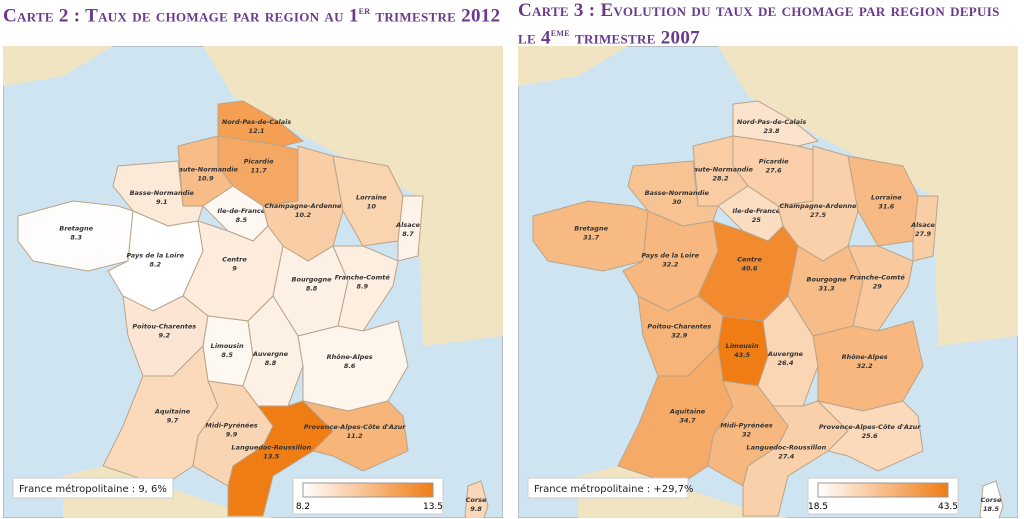 Image resolution: width=1024 pixels, height=519 pixels. Describe the element at coordinates (234, 269) in the screenshot. I see `region-value: 9` at that location.